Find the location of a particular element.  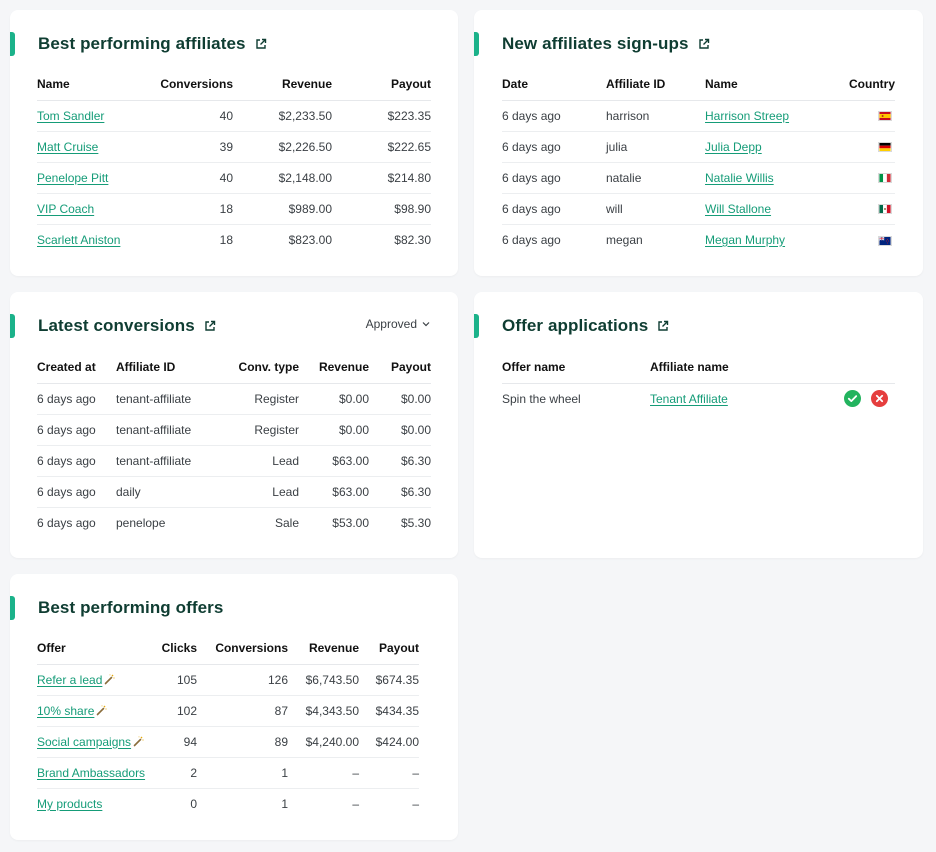

affiliate-name-text: Natalie Willis is located at coordinates (739, 177).